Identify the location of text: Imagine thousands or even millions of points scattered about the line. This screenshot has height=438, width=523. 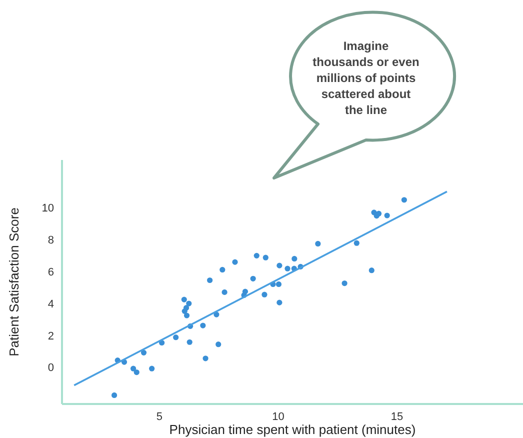
(366, 78).